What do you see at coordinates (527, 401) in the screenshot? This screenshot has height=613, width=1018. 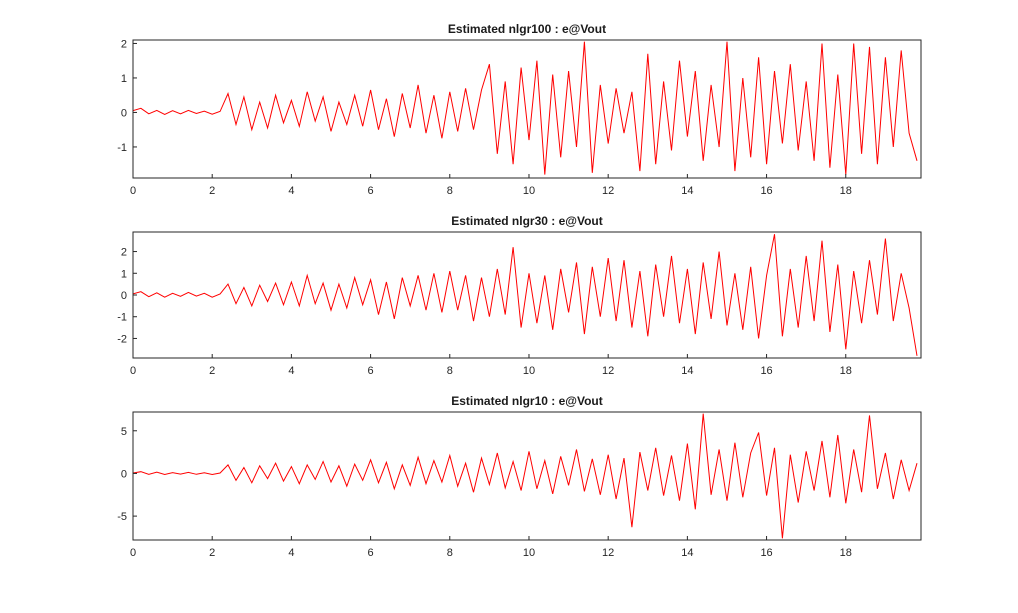 I see `plot-title-nlgr10: Estimated nlgr10 : e@Vout` at bounding box center [527, 401].